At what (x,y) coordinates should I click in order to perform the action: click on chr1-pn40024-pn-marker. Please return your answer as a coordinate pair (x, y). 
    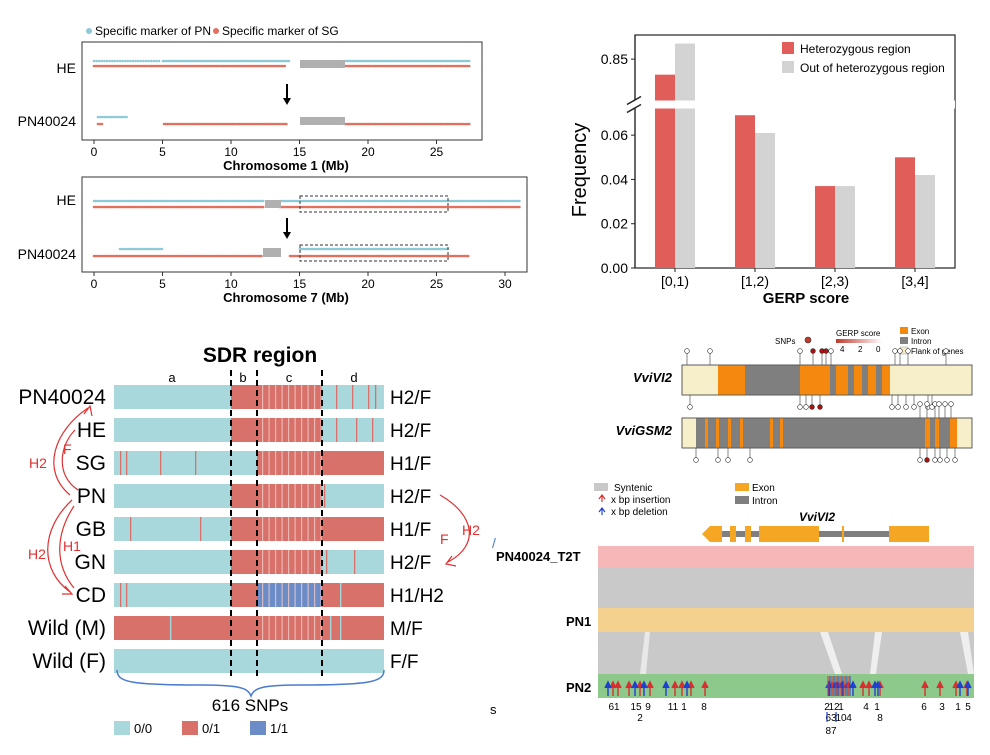
    Looking at the image, I should click on (107, 117).